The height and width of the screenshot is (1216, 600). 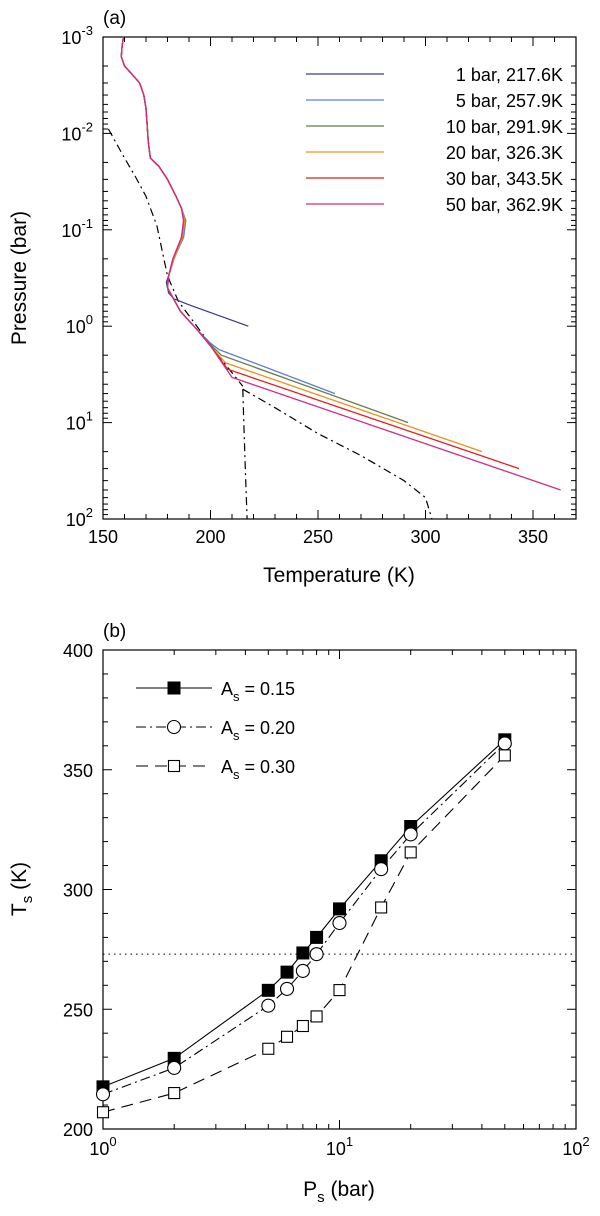 What do you see at coordinates (533, 537) in the screenshot?
I see `panel-a-x-tick-label: 350` at bounding box center [533, 537].